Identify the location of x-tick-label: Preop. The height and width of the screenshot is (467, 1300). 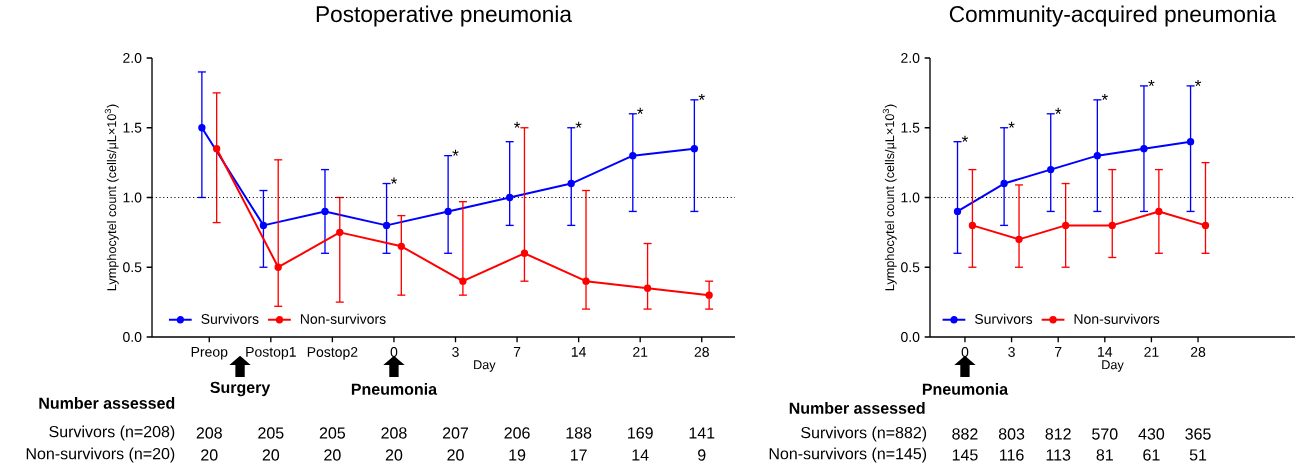
(209, 353).